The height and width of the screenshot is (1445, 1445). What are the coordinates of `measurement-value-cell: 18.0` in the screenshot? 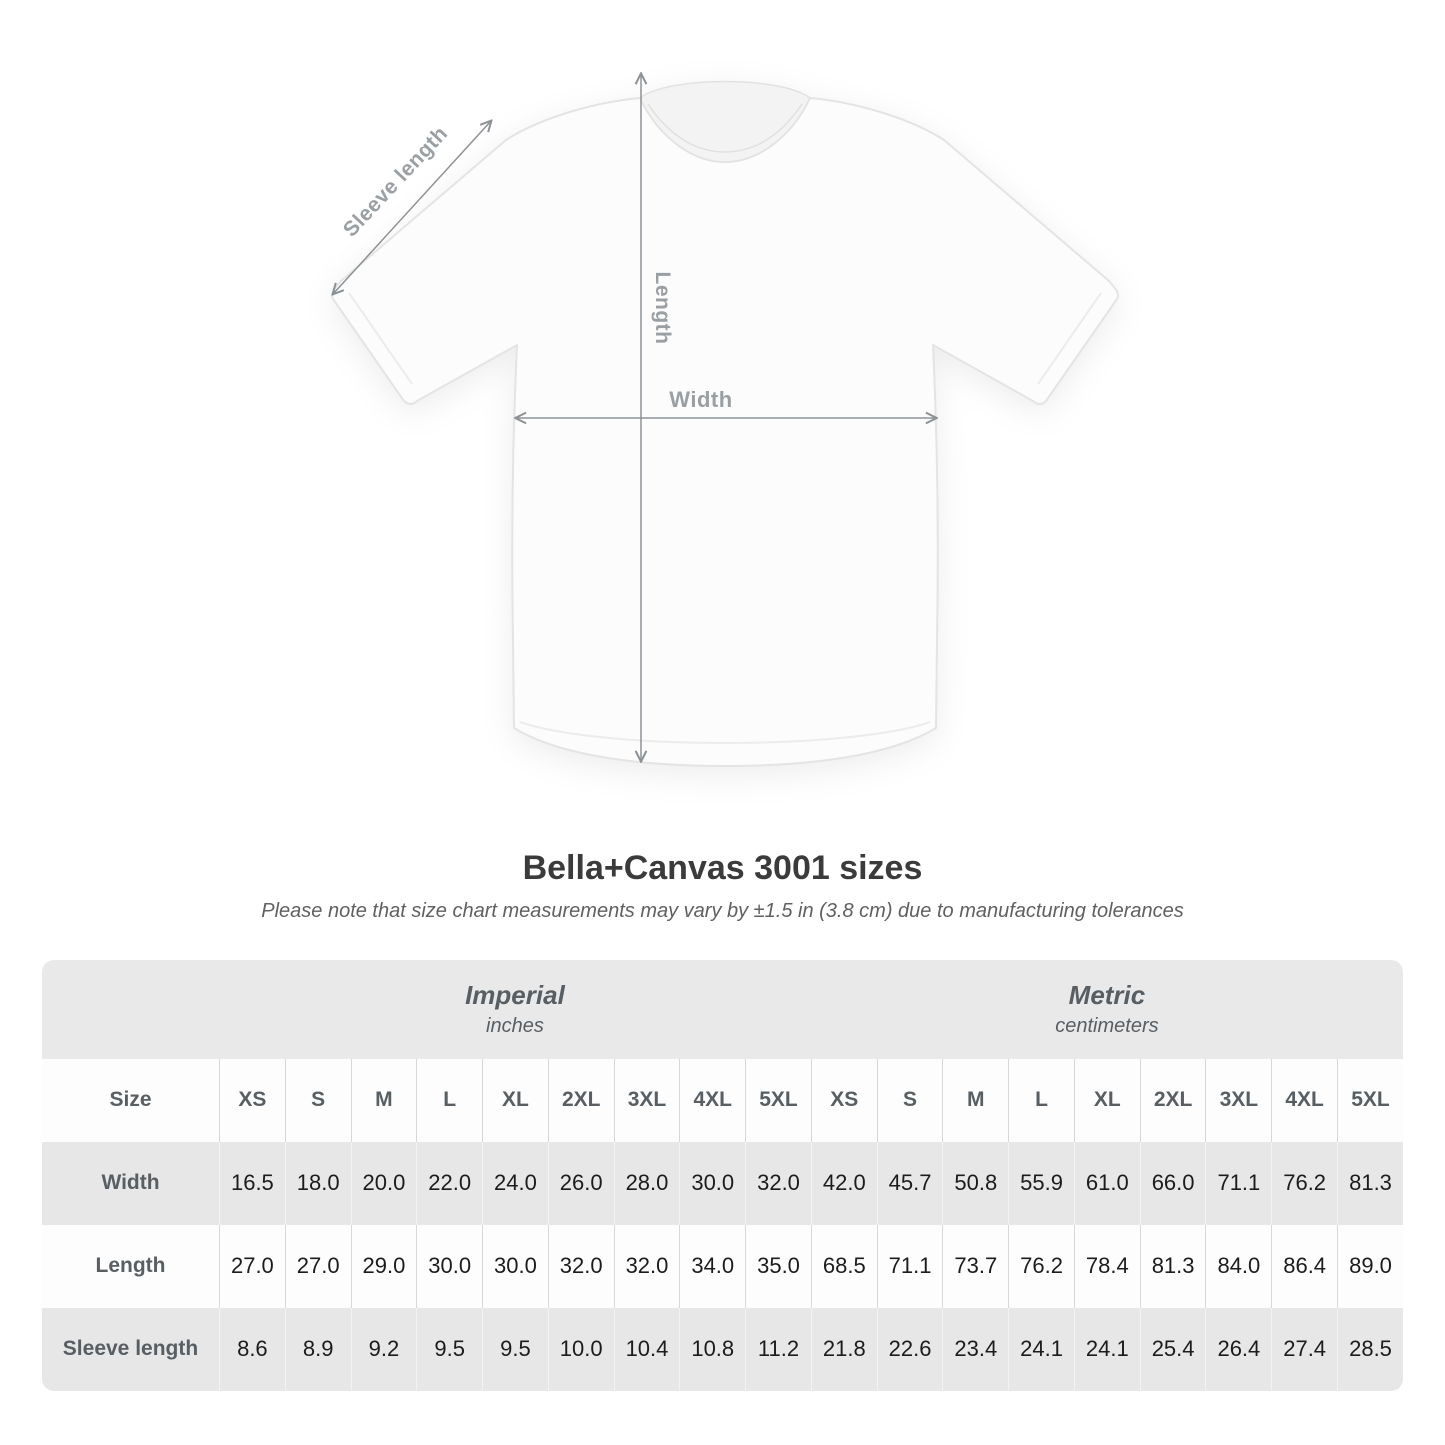 It's located at (317, 1183).